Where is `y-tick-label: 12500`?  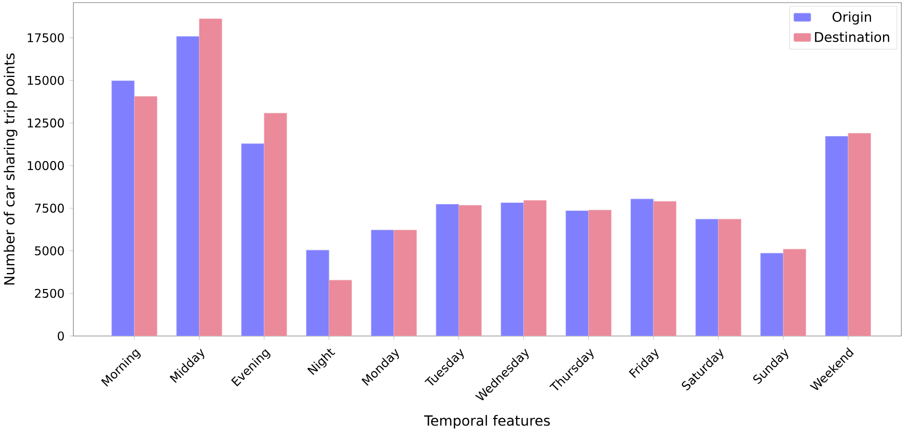
y-tick-label: 12500 is located at coordinates (46, 123).